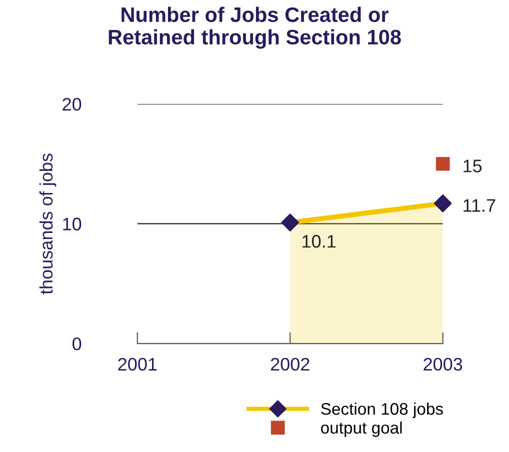  Describe the element at coordinates (361, 429) in the screenshot. I see `legend-label: output goal` at that location.